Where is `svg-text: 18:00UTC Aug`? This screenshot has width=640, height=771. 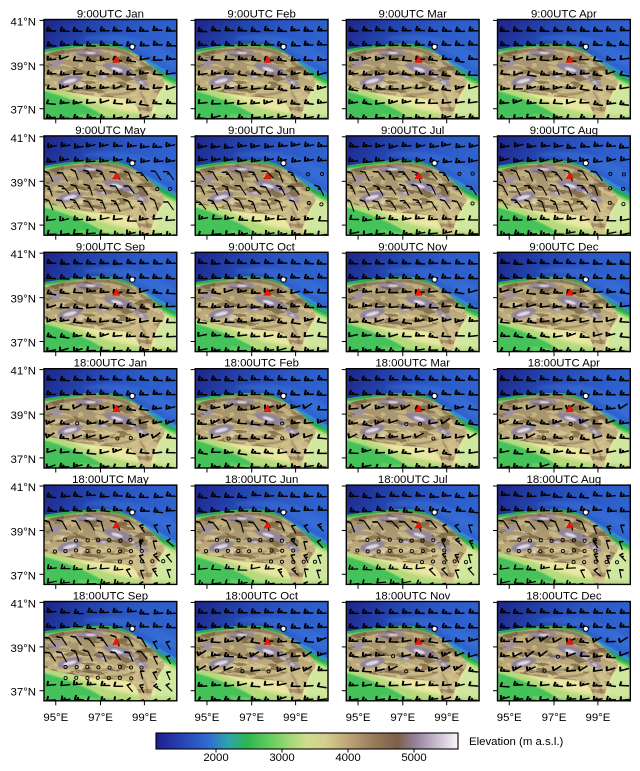 svg-text: 18:00UTC Aug is located at coordinates (564, 480).